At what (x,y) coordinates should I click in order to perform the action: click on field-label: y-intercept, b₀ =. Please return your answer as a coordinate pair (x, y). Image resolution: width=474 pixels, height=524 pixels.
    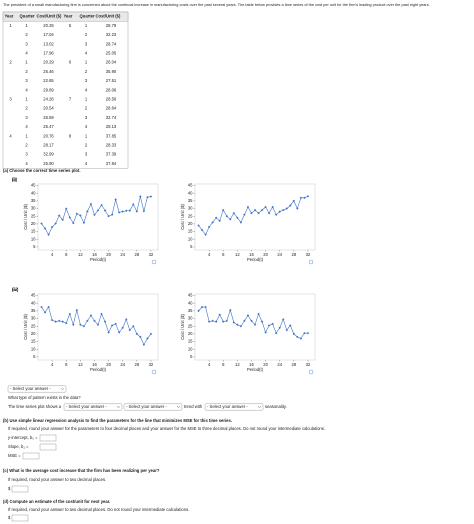
    Looking at the image, I should click on (23, 437).